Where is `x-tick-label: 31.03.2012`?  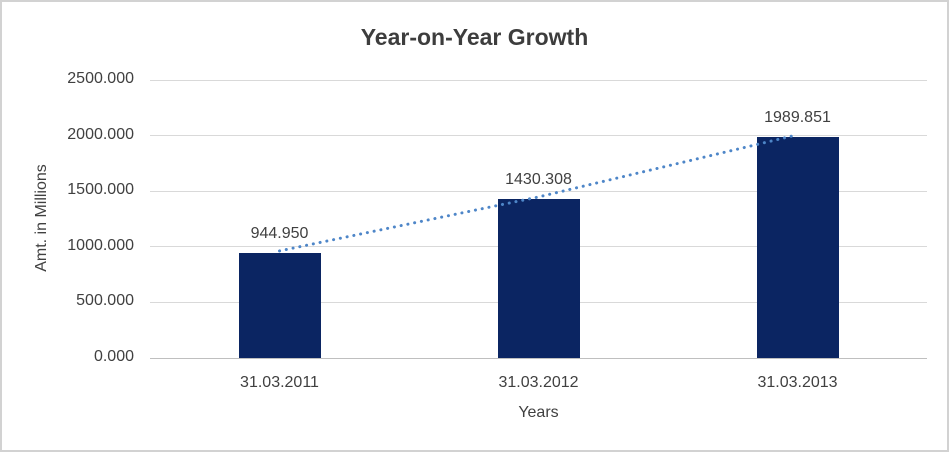 x-tick-label: 31.03.2012 is located at coordinates (538, 382).